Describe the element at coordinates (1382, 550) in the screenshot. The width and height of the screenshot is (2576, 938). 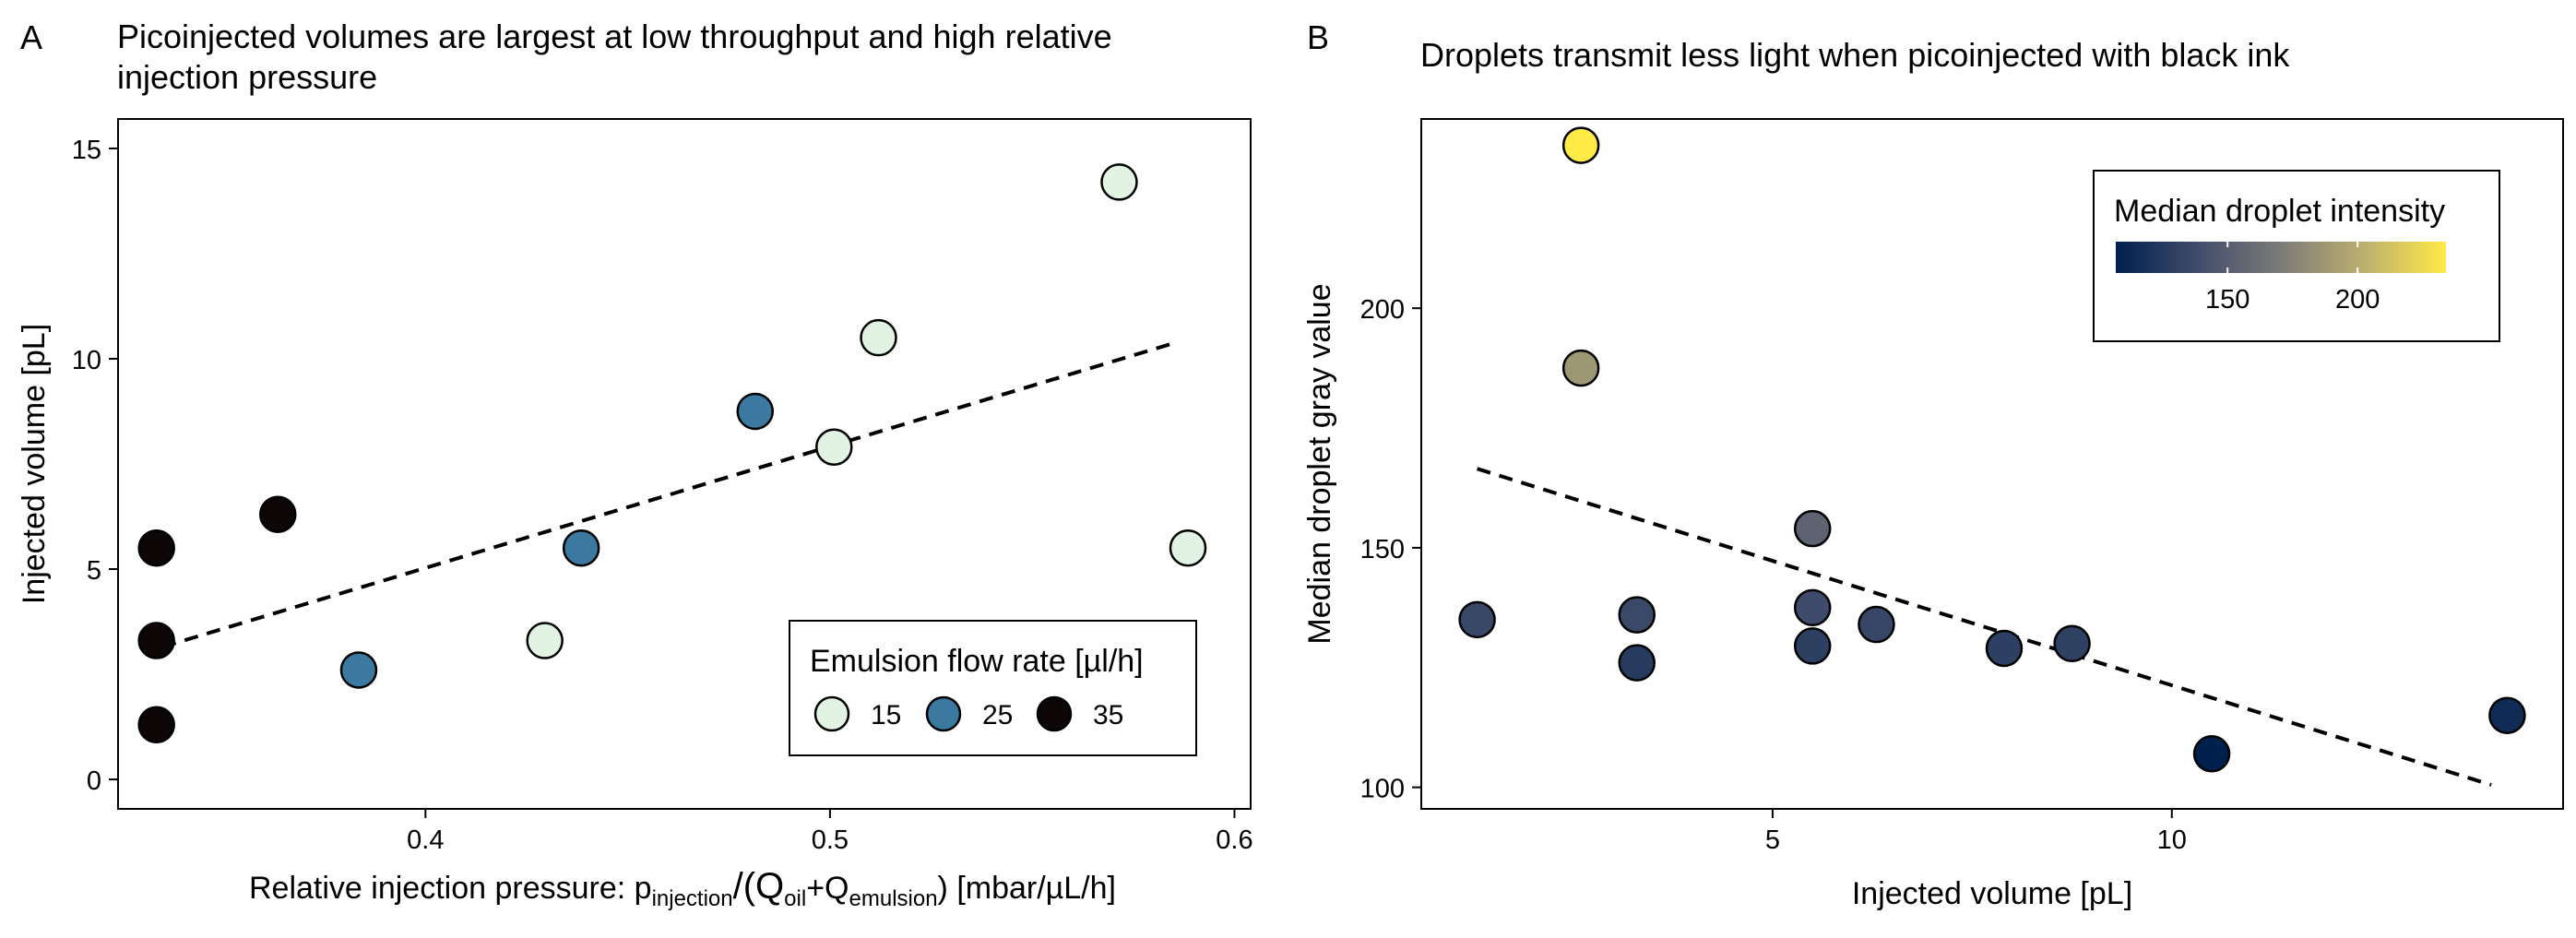
I see `y-tick-label: 150` at that location.